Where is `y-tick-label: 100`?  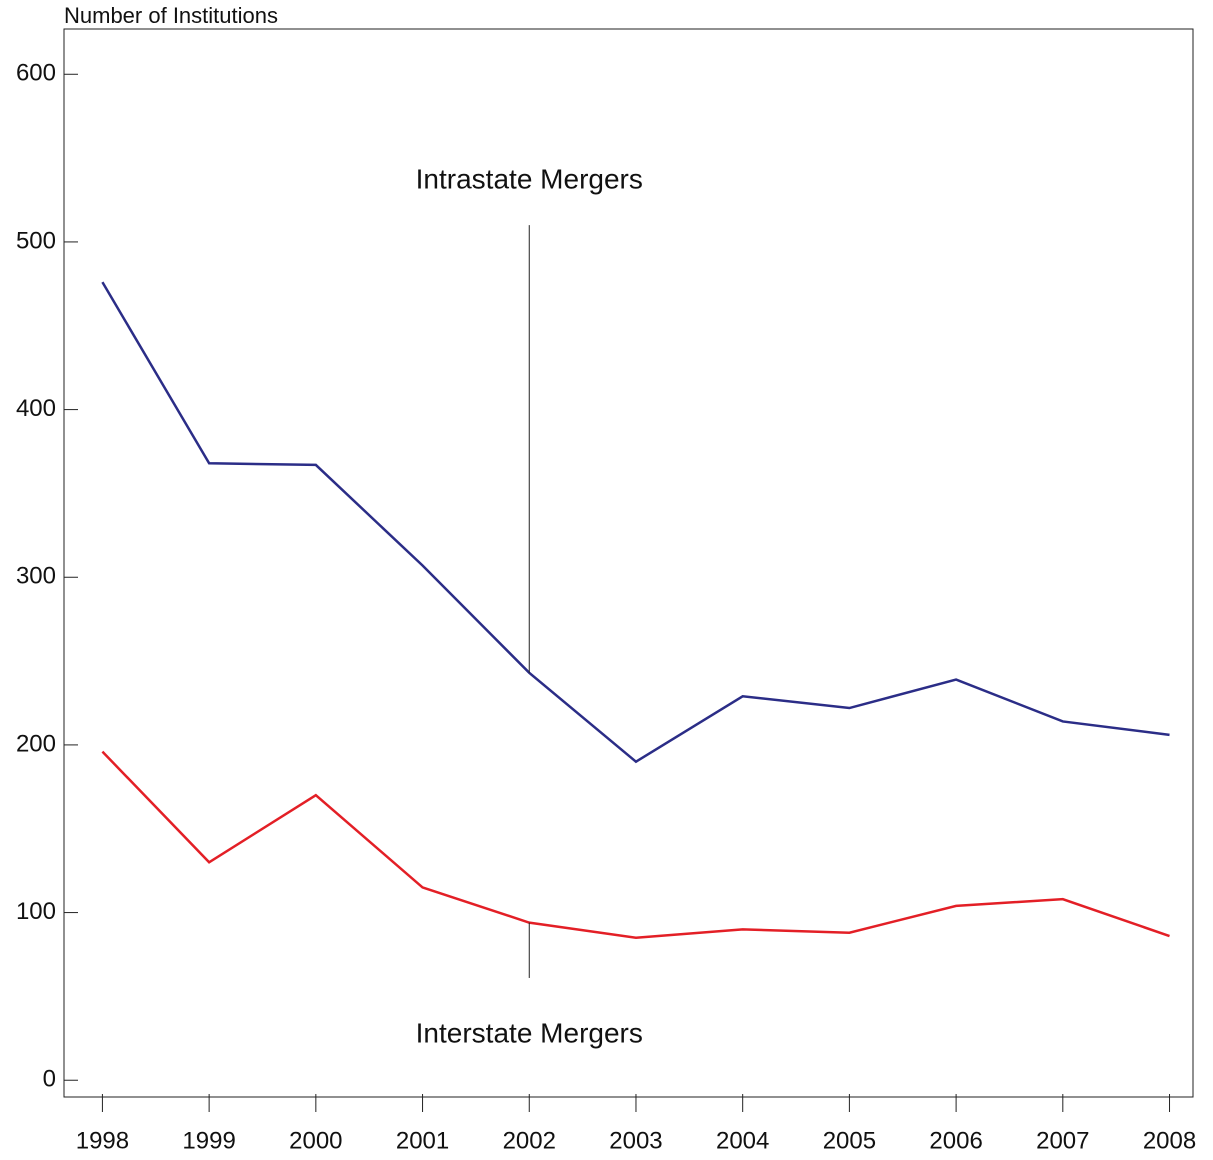
y-tick-label: 100 is located at coordinates (36, 911).